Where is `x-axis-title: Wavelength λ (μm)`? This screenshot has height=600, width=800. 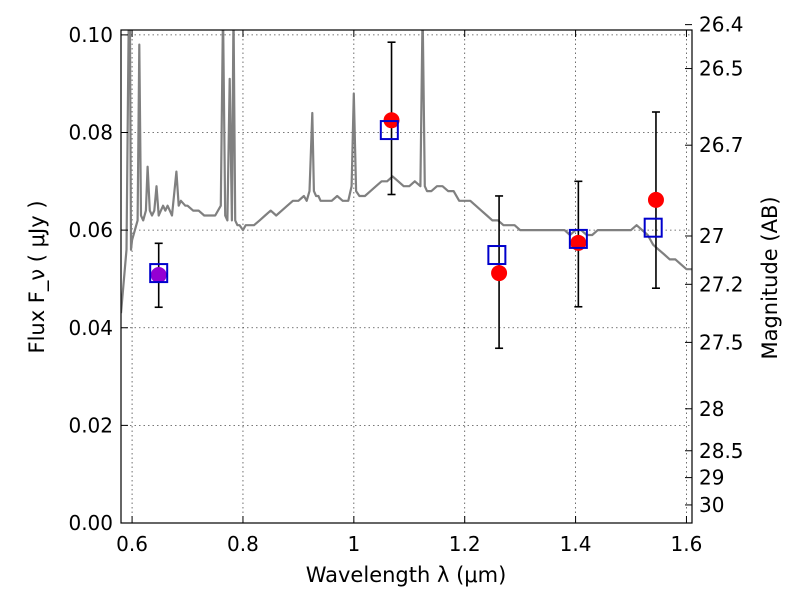
x-axis-title: Wavelength λ (μm) is located at coordinates (406, 575).